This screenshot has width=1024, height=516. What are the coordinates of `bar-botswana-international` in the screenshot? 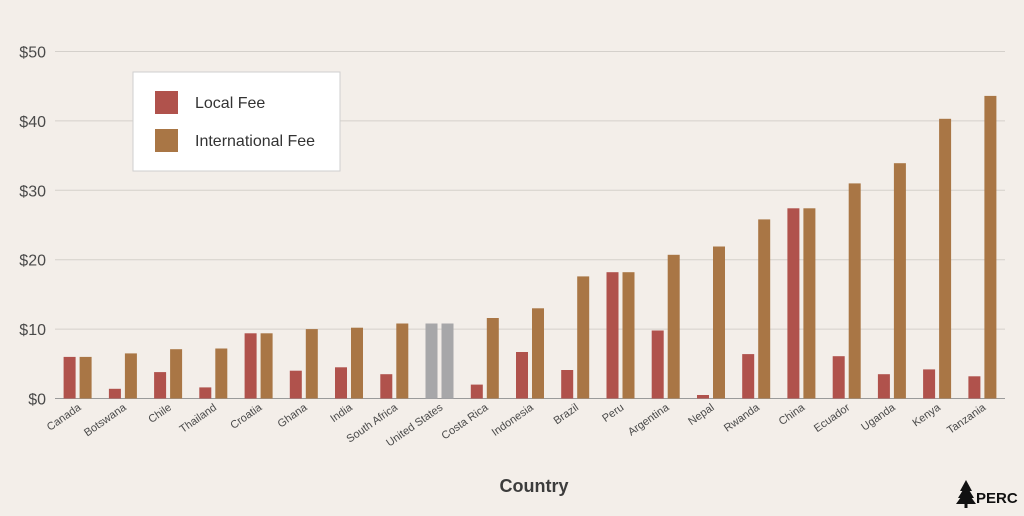 It's located at (130, 376).